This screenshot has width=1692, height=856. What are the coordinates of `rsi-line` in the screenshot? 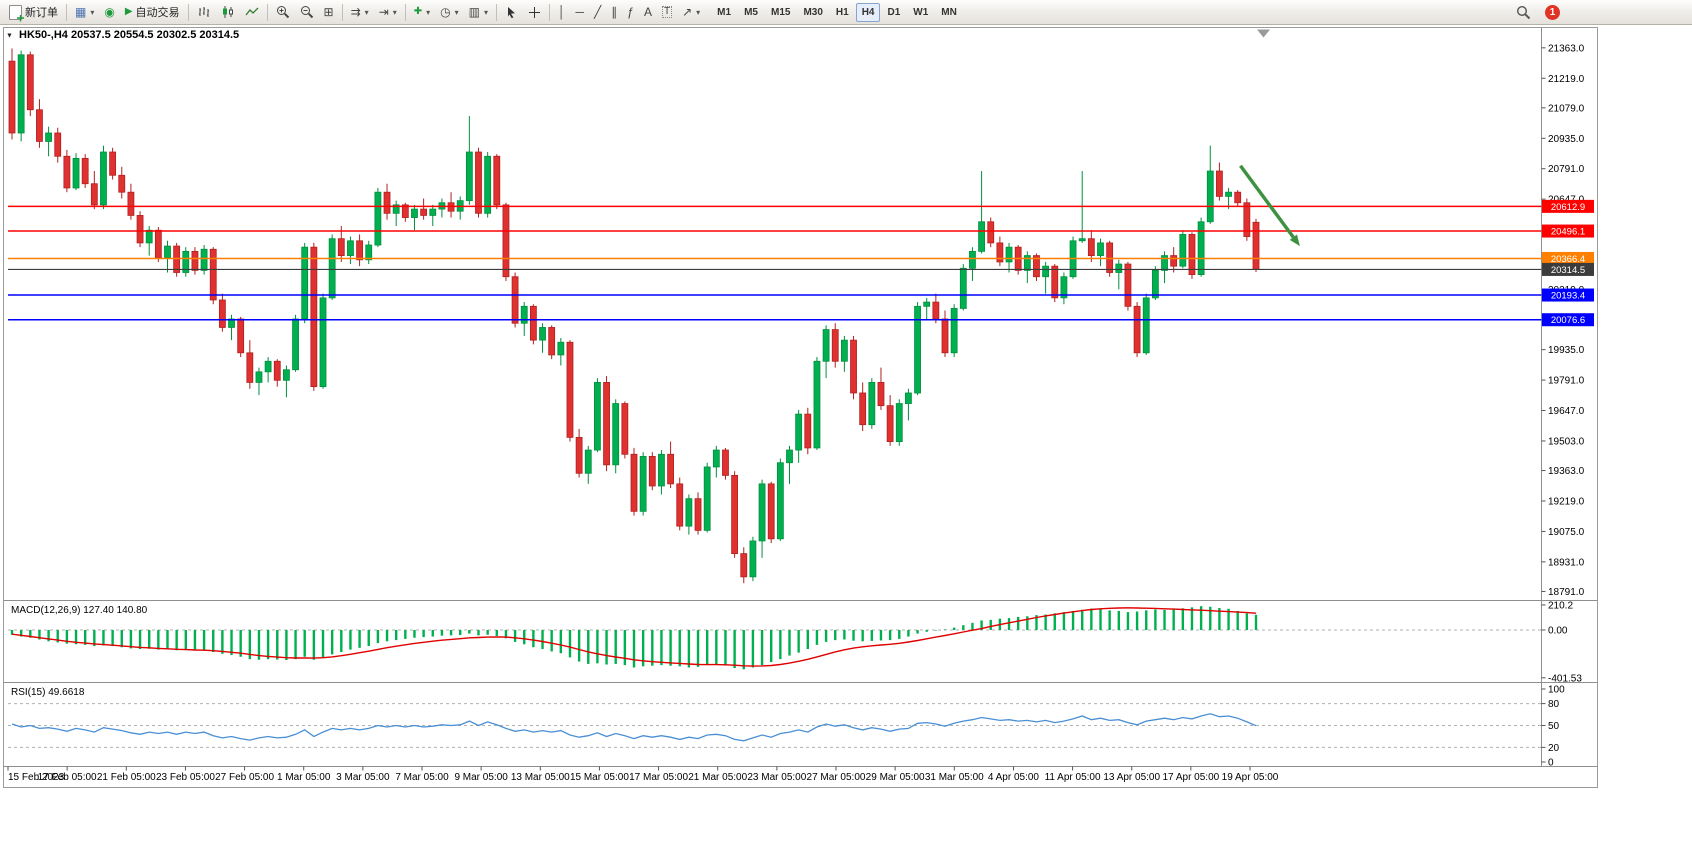 It's located at (634, 727).